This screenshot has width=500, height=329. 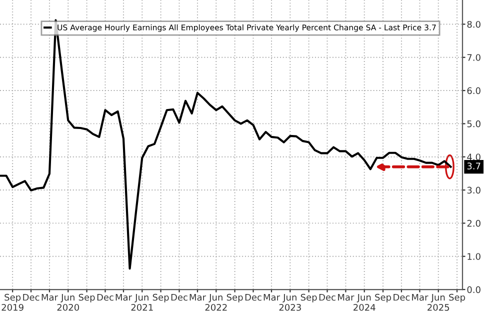 I want to click on y-tick-label: 7.0, so click(x=473, y=57).